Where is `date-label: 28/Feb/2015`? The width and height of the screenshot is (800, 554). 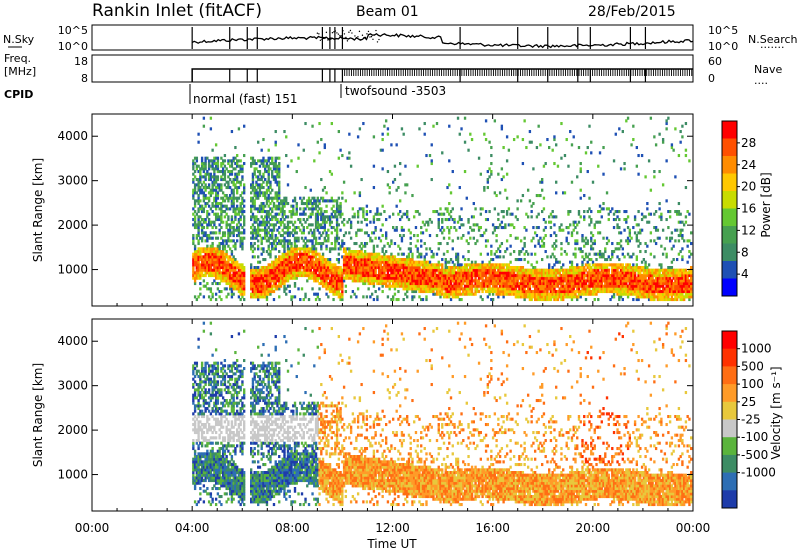 date-label: 28/Feb/2015 is located at coordinates (632, 12).